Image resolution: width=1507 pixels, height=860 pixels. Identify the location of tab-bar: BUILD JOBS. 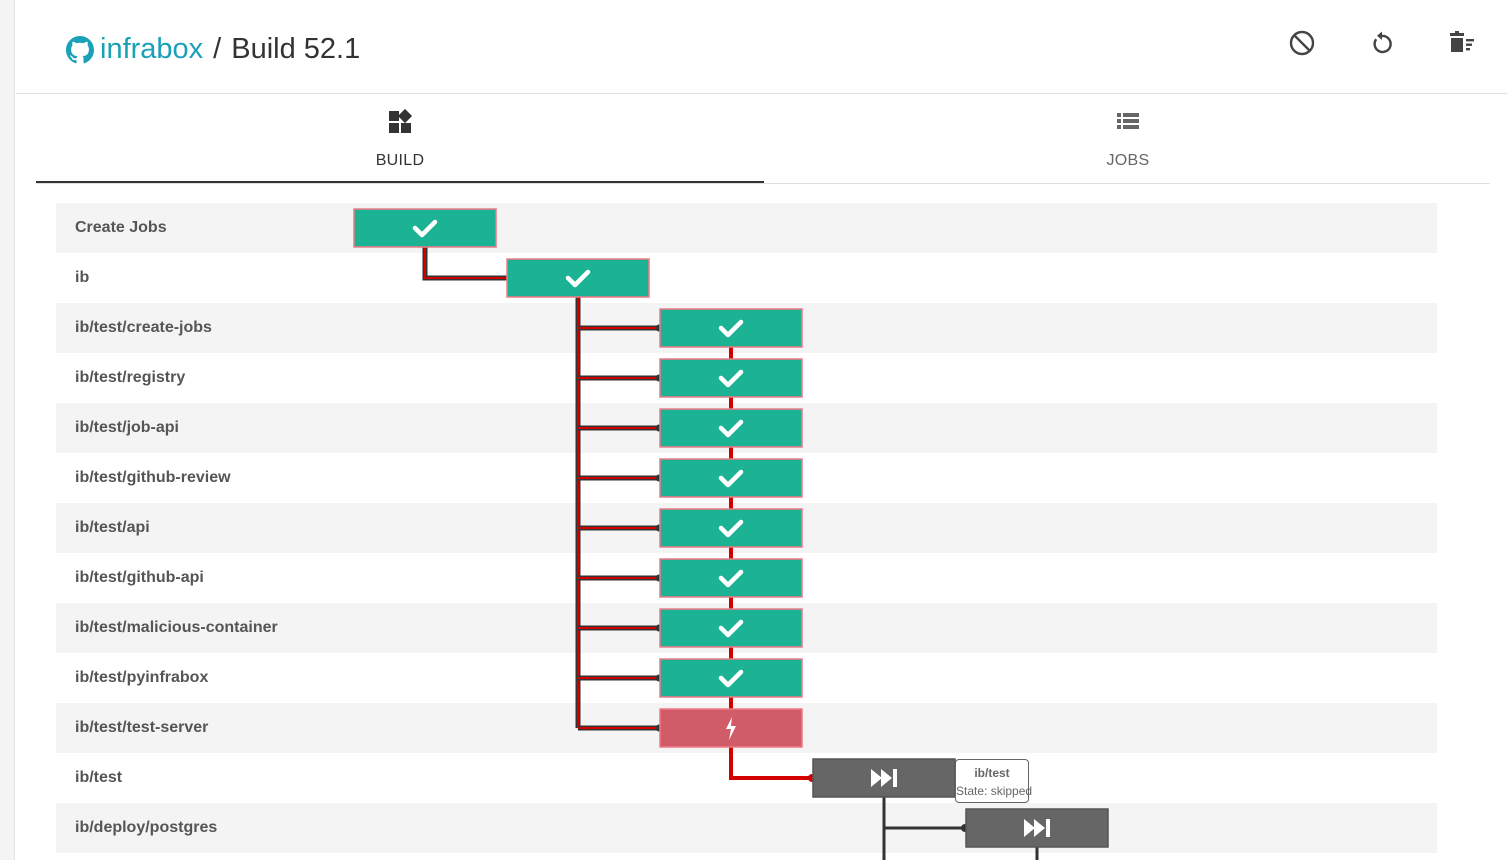
(763, 139).